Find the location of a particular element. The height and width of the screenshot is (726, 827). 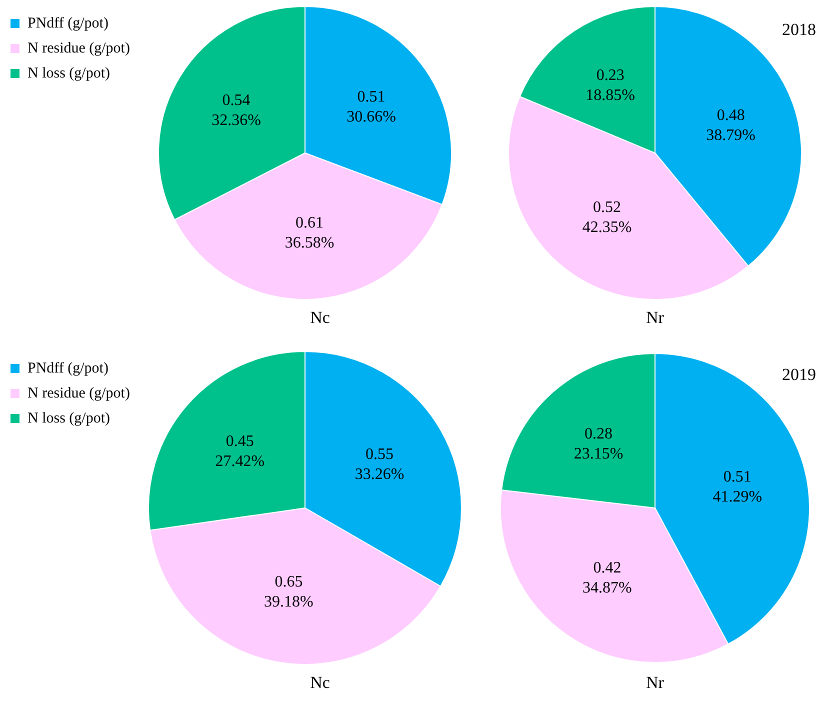

data-label: 0.55 33.26% is located at coordinates (379, 465).